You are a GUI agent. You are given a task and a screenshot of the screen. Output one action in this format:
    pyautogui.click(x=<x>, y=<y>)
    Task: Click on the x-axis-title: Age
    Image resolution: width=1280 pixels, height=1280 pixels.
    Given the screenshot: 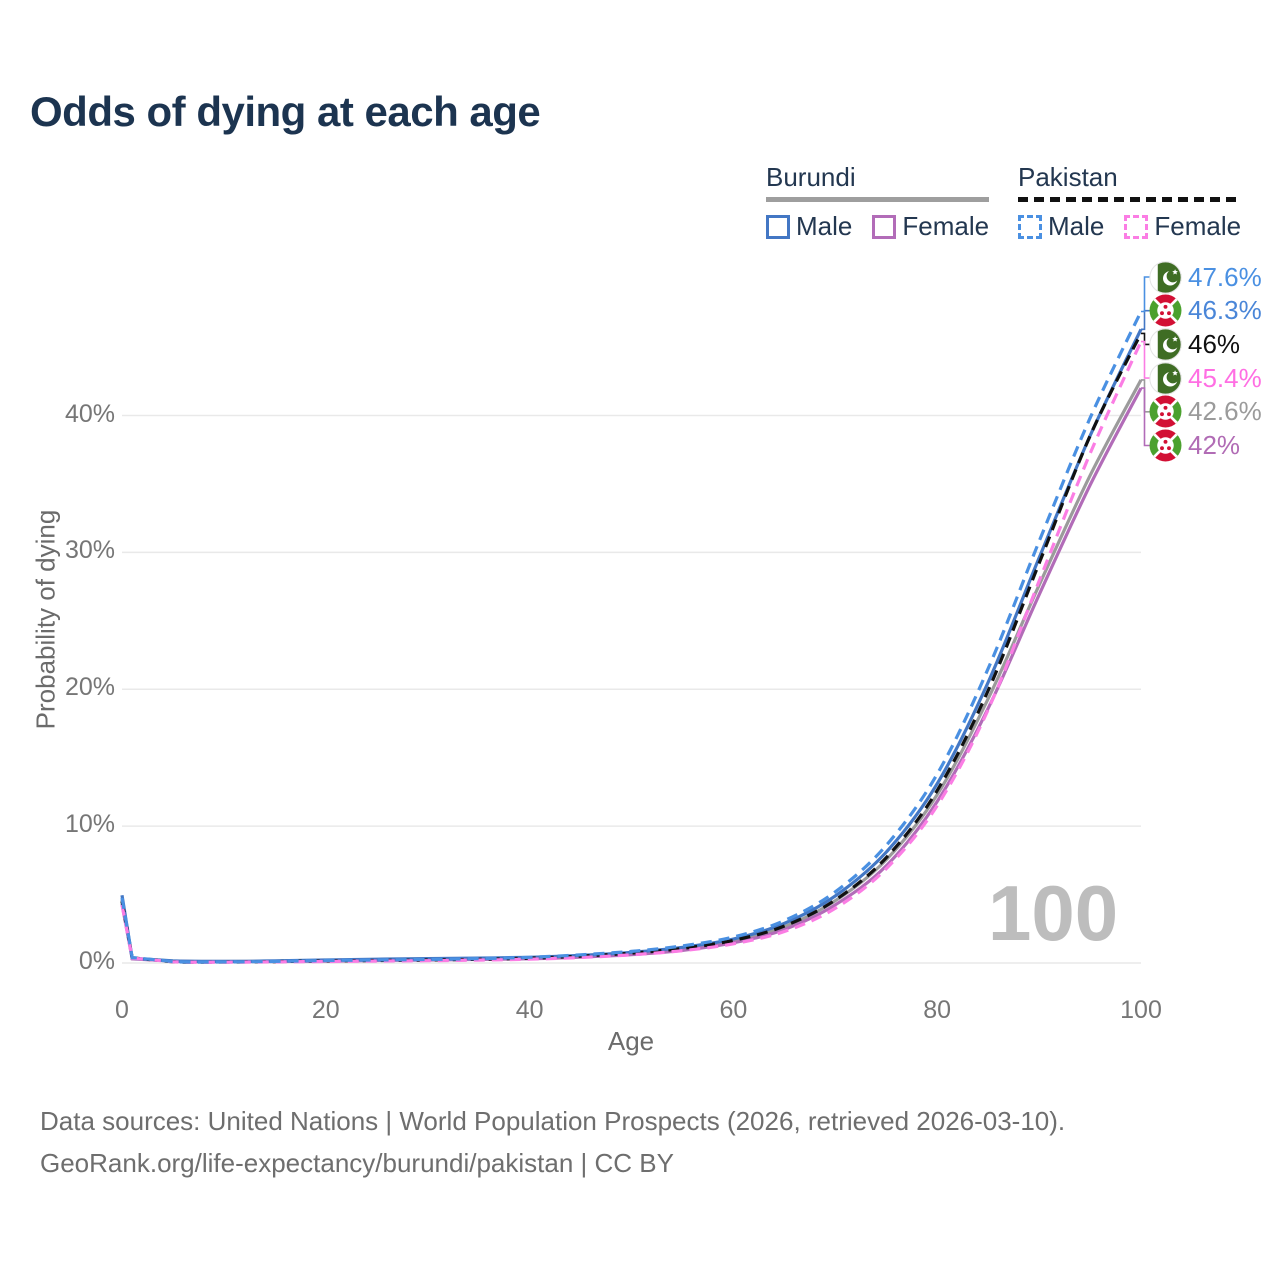 What is the action you would take?
    pyautogui.click(x=631, y=1041)
    